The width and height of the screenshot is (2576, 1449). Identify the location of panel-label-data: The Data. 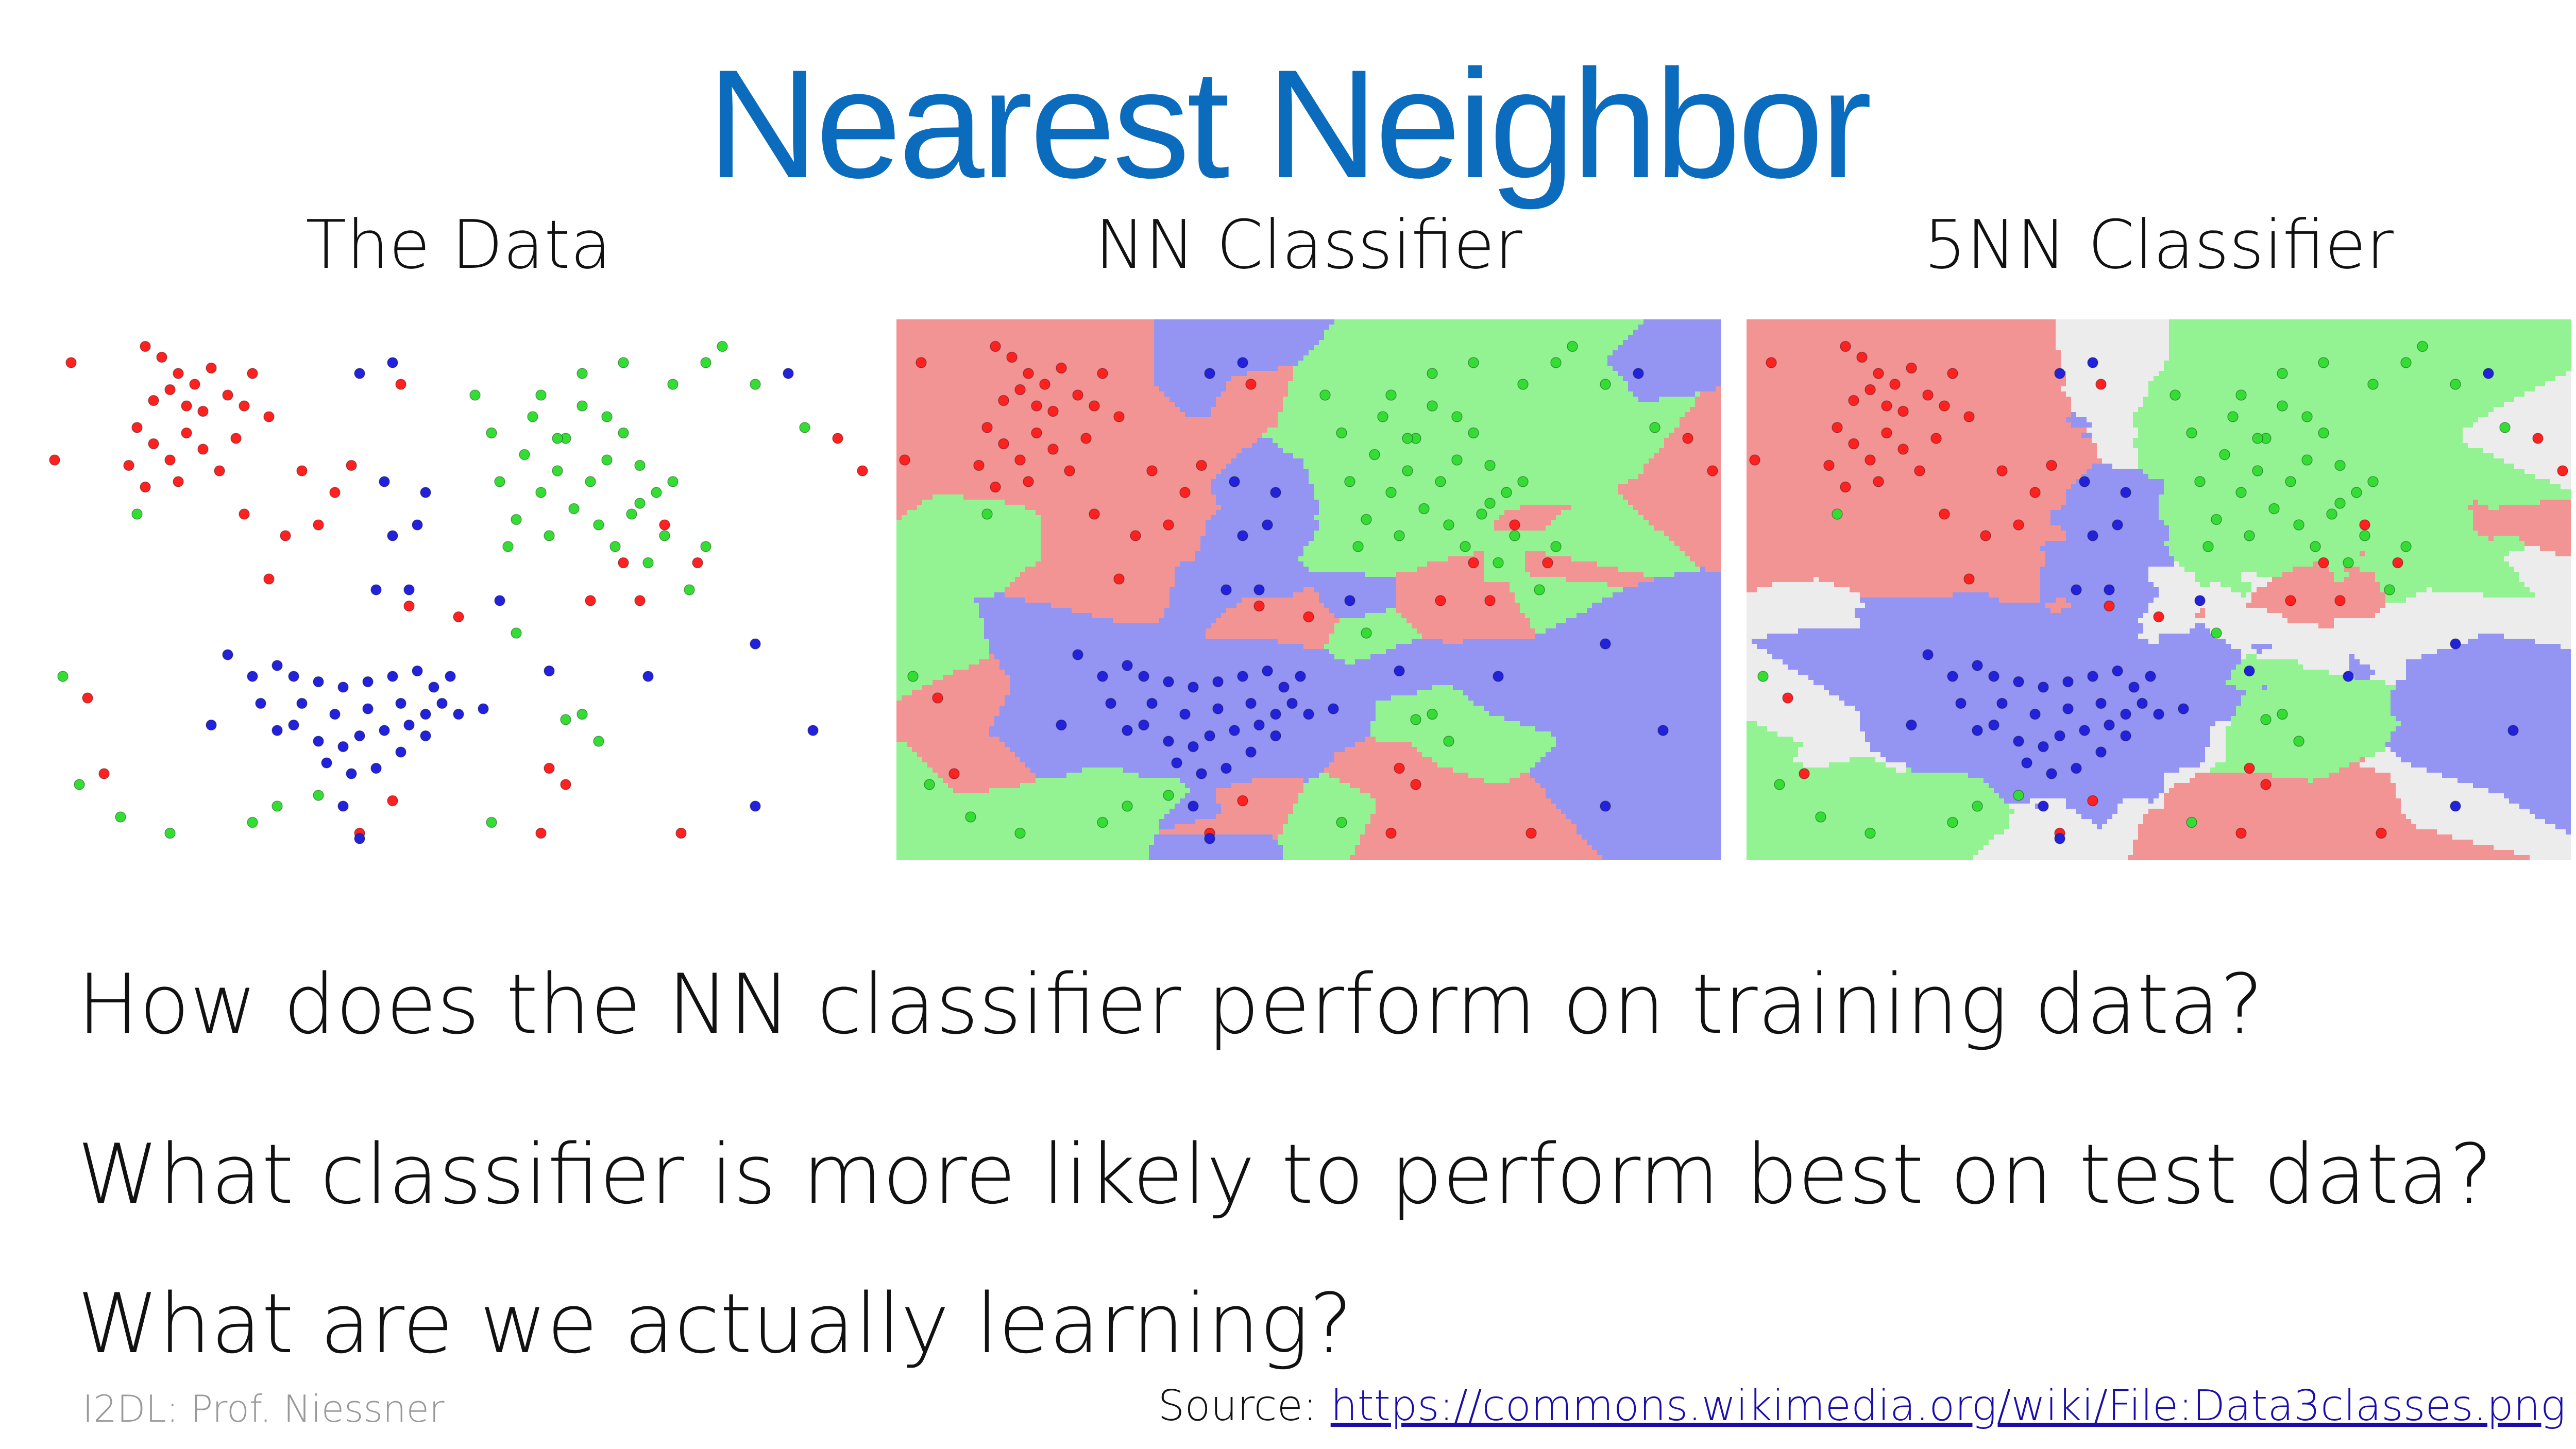
(459, 245).